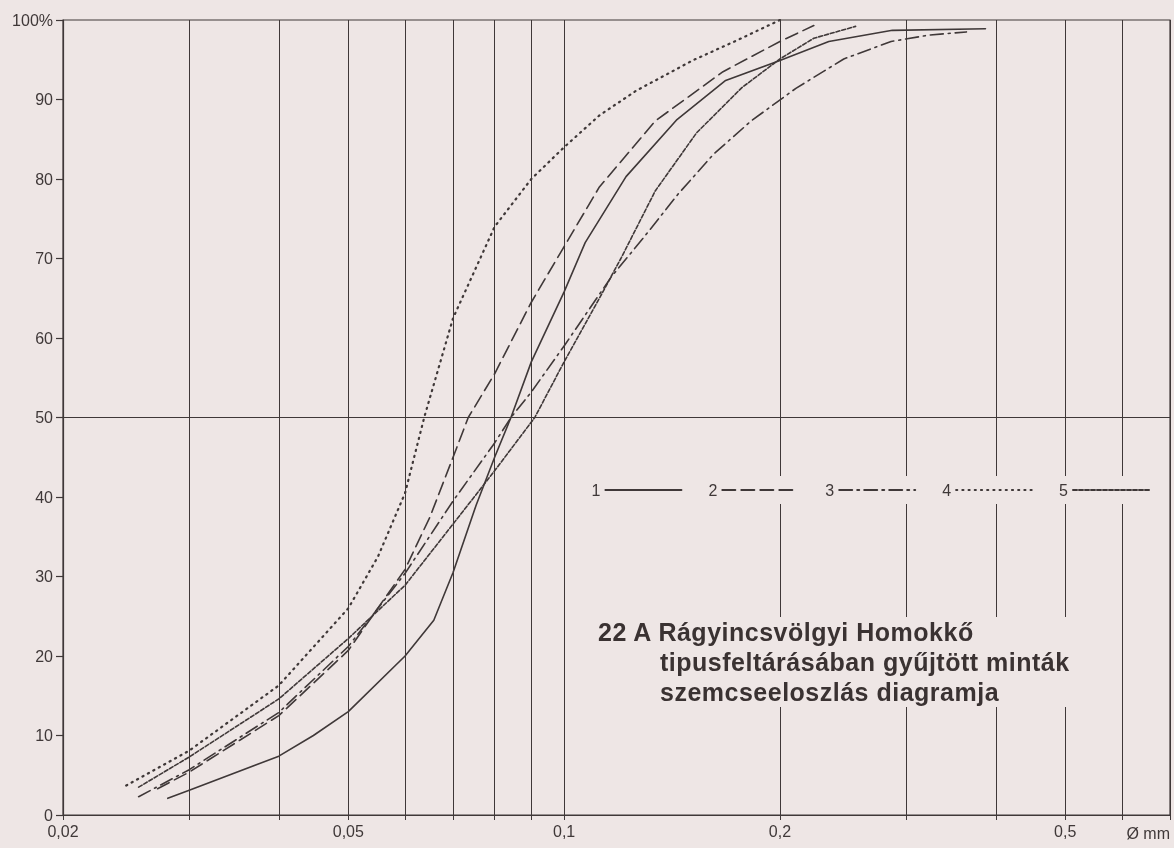  Describe the element at coordinates (63, 831) in the screenshot. I see `x-tick-label: 0,02` at that location.